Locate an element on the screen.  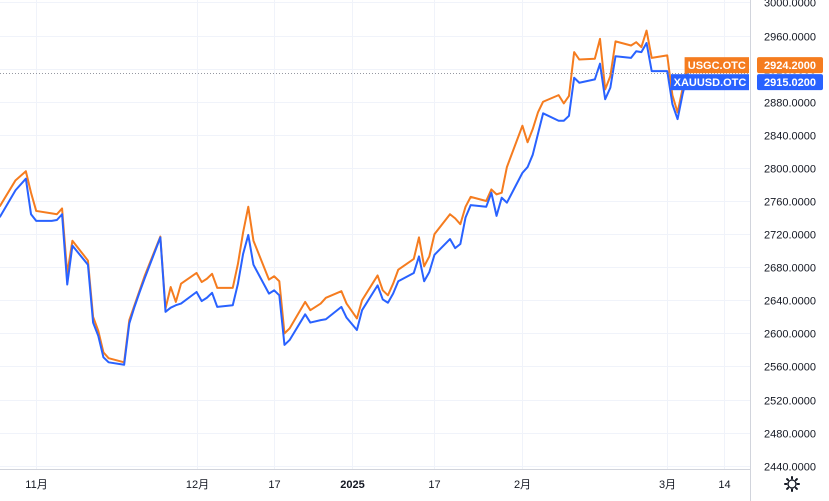
x-tick-label: 3月 is located at coordinates (667, 485).